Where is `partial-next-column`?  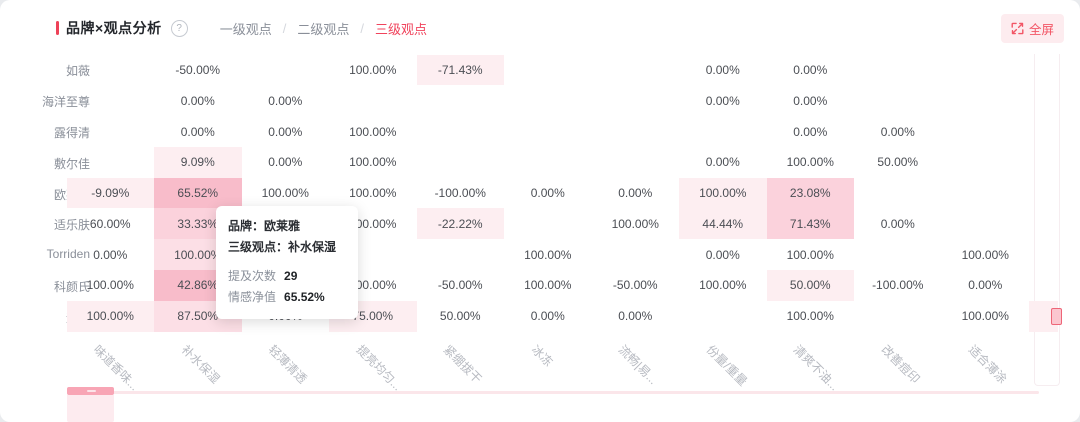 partial-next-column is located at coordinates (1047, 220).